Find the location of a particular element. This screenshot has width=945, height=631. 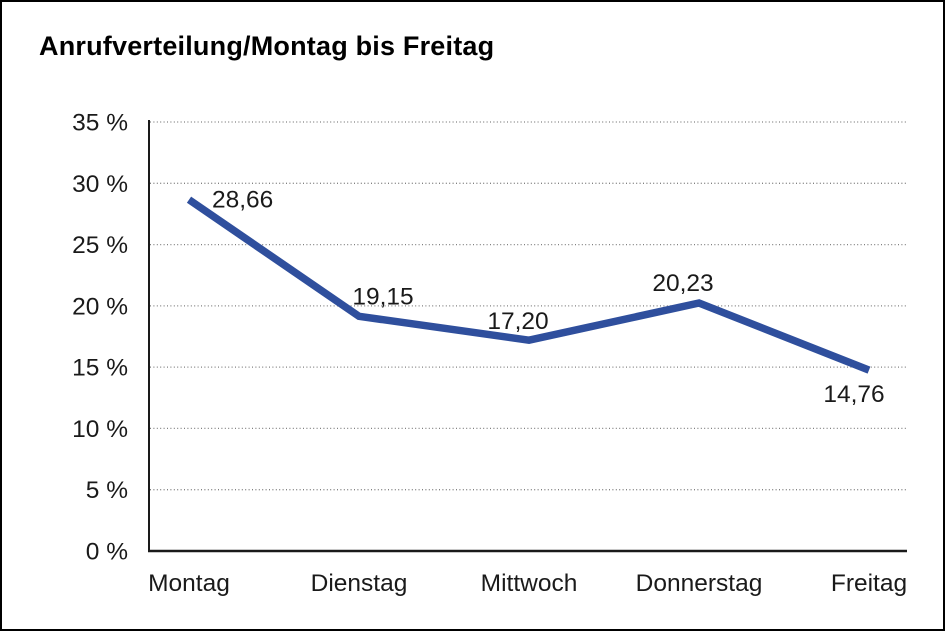

y-tick-label: 0 % is located at coordinates (107, 552).